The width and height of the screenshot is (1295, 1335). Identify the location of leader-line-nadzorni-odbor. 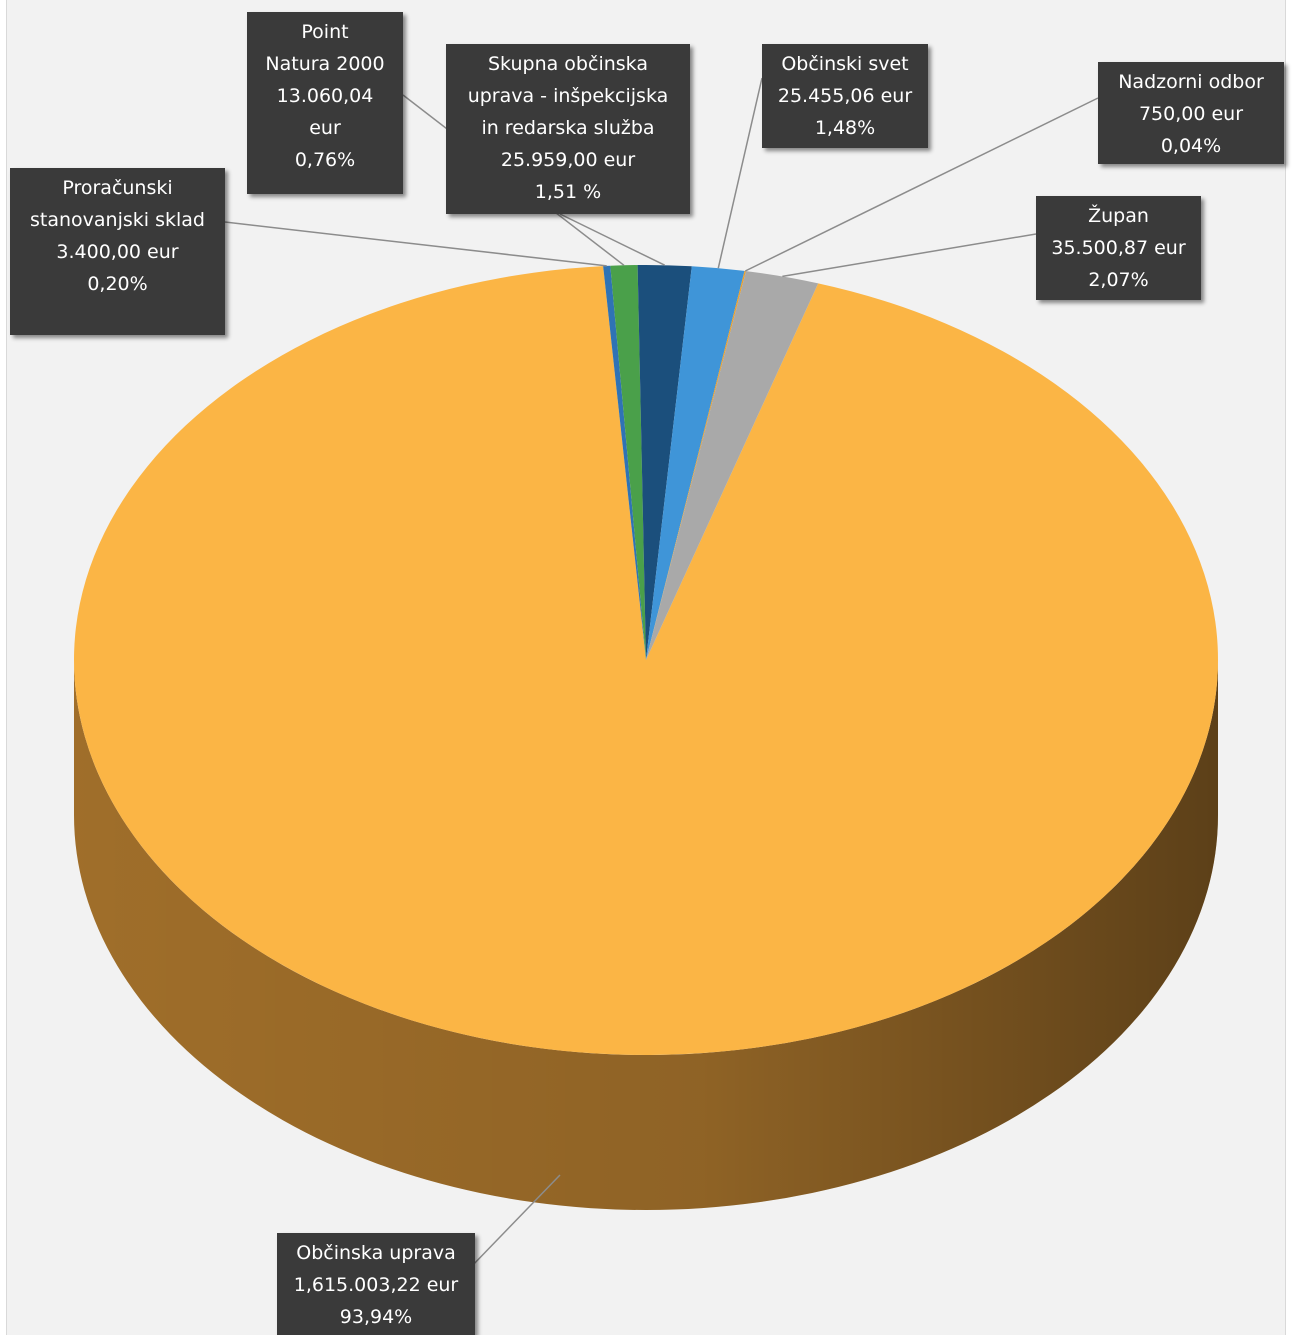
(921, 184).